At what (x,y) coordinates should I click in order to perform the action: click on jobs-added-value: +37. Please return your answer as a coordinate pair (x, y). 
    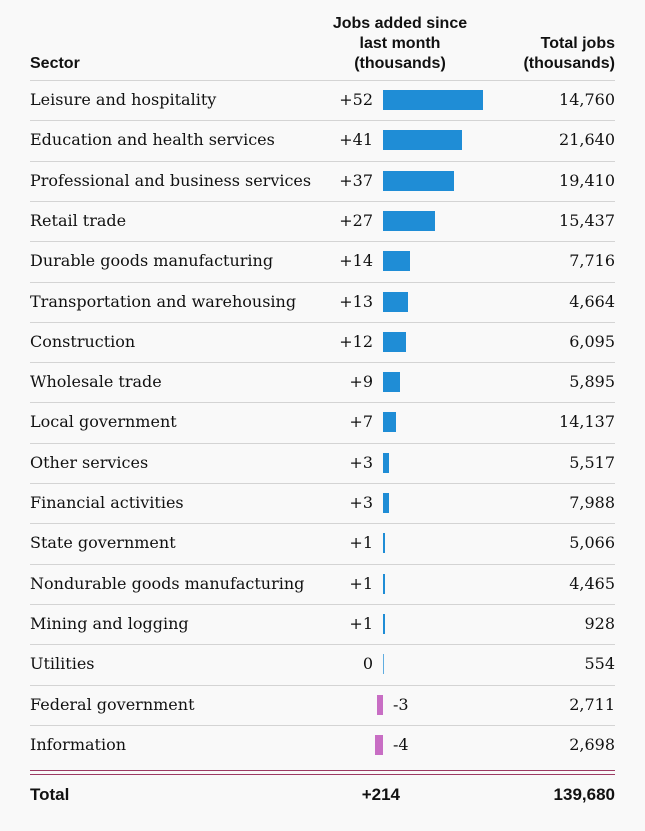
    Looking at the image, I should click on (356, 180).